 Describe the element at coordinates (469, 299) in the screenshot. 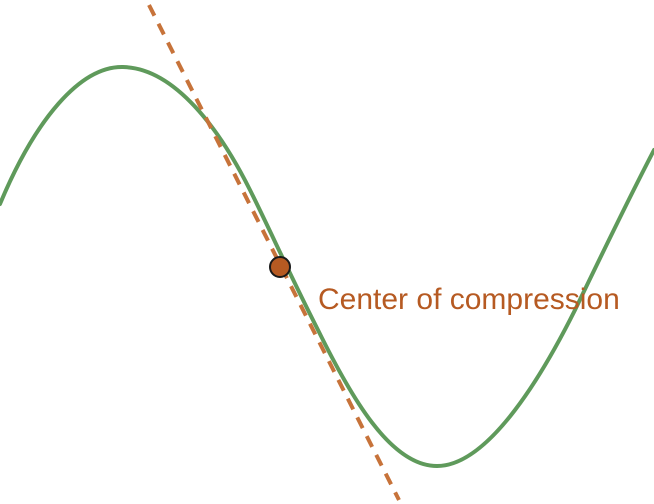

I see `center-of-compression-label: Center of compression` at that location.